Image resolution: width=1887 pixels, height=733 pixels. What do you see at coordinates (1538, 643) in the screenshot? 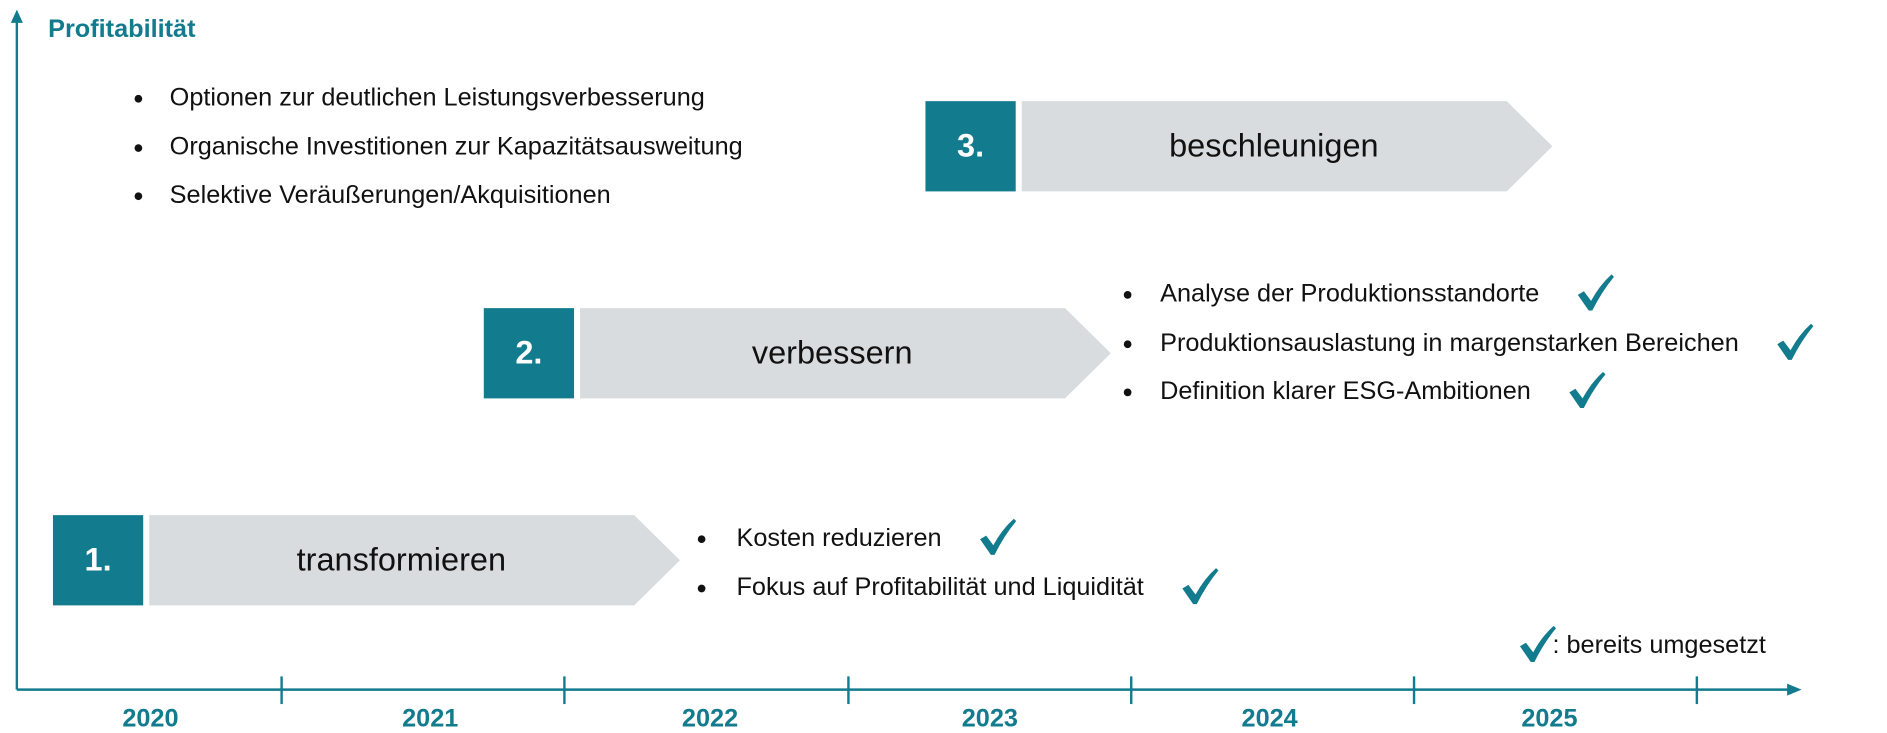
I see `legend-check` at bounding box center [1538, 643].